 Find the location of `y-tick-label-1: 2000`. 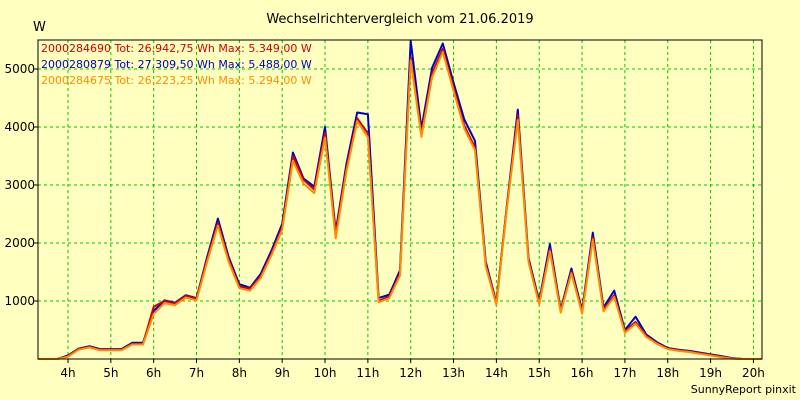

y-tick-label-1: 2000 is located at coordinates (19, 243).